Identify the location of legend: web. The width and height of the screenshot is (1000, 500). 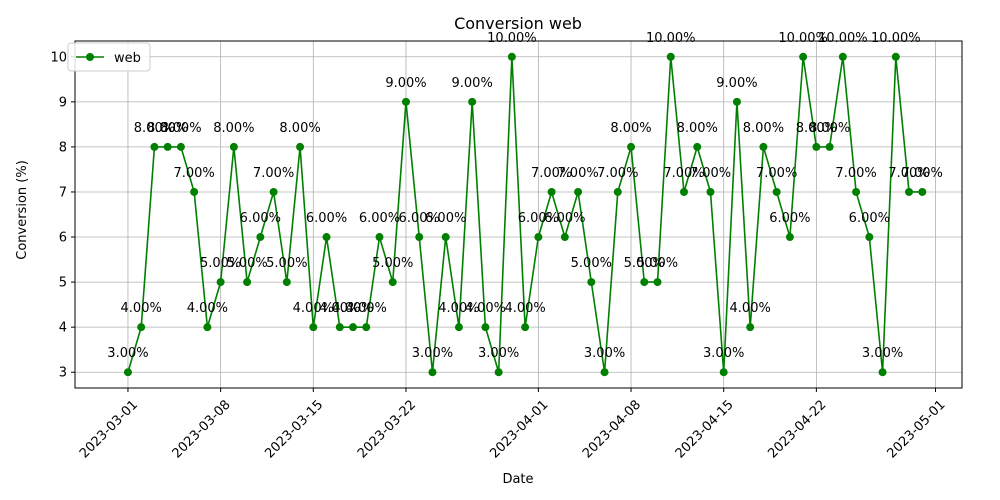
(109, 57).